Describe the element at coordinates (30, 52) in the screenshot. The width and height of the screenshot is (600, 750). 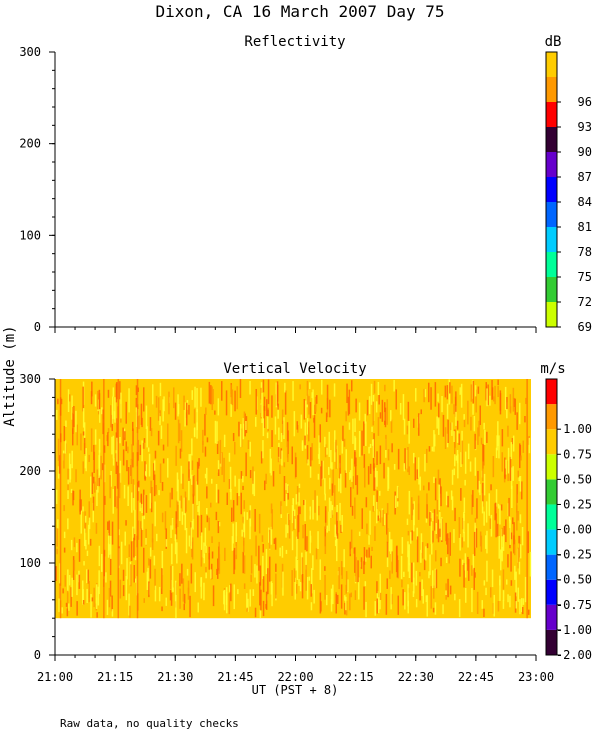
I see `y-tick-label: 300` at that location.